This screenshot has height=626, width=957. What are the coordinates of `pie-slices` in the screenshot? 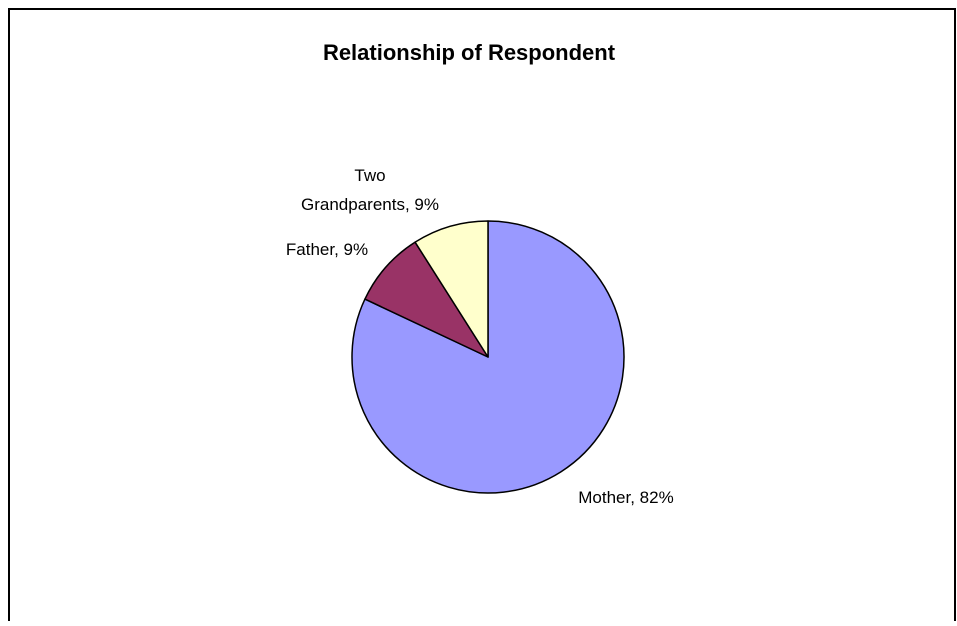 It's located at (488, 357).